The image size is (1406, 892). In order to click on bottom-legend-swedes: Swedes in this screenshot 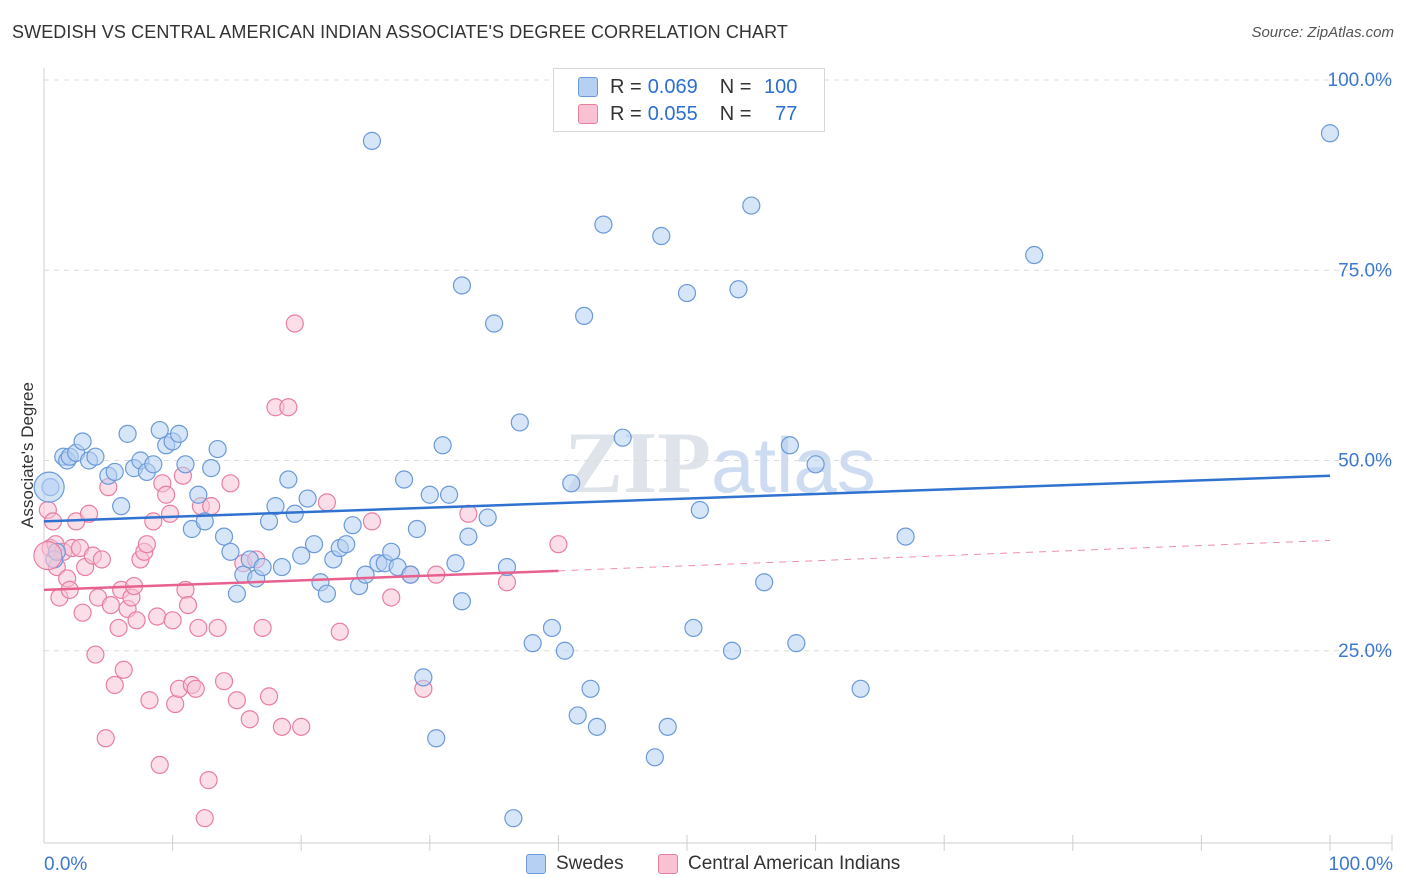, I will do `click(575, 864)`.